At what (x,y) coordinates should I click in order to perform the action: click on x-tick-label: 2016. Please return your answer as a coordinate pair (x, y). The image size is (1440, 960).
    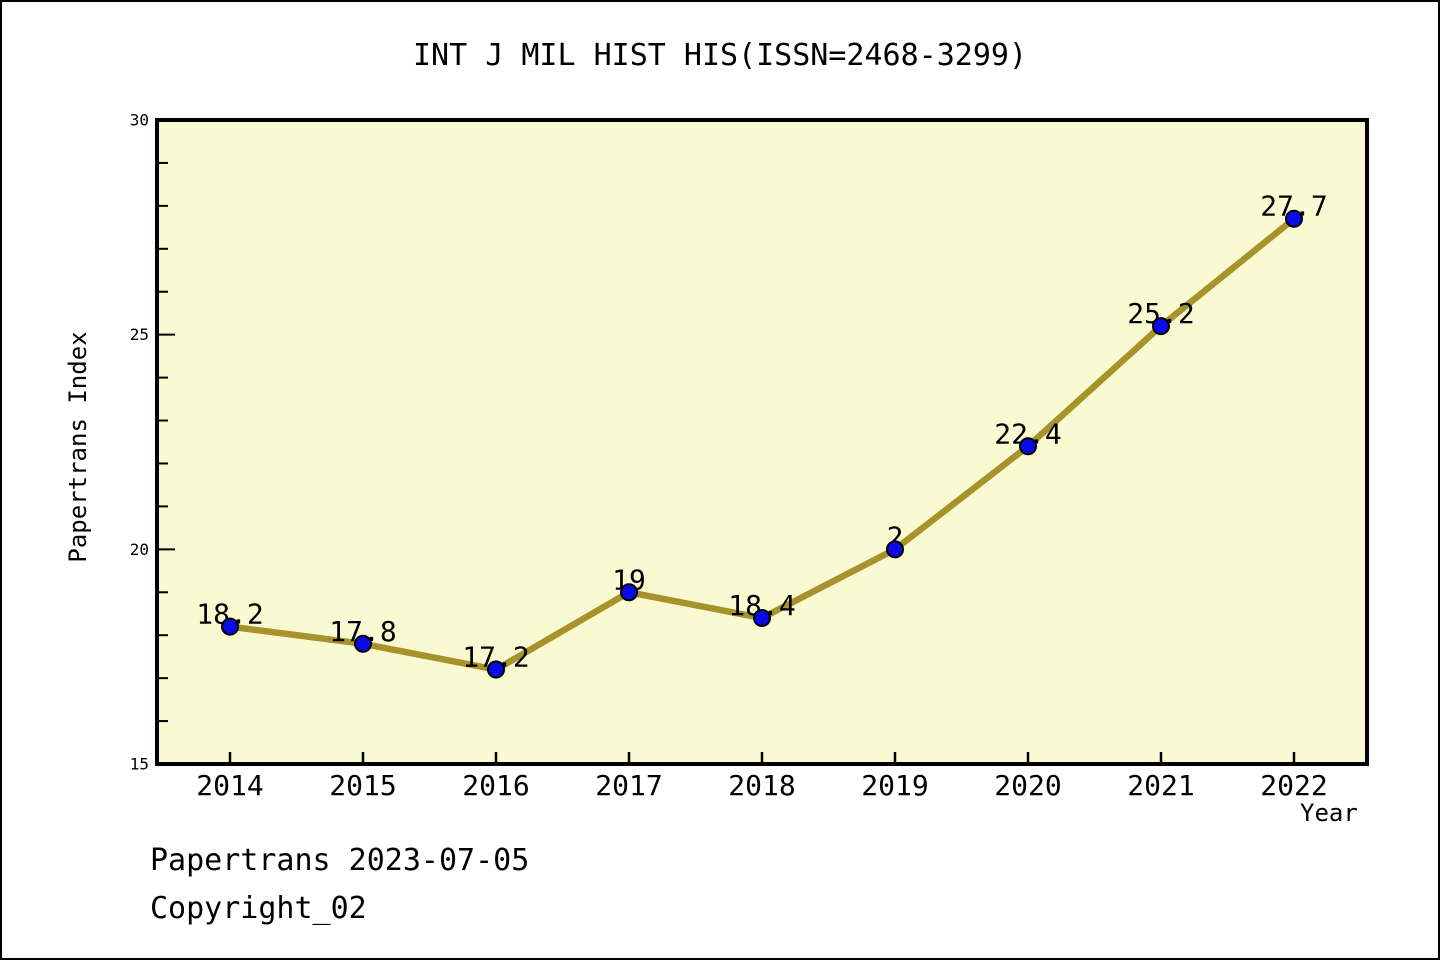
    Looking at the image, I should click on (495, 785).